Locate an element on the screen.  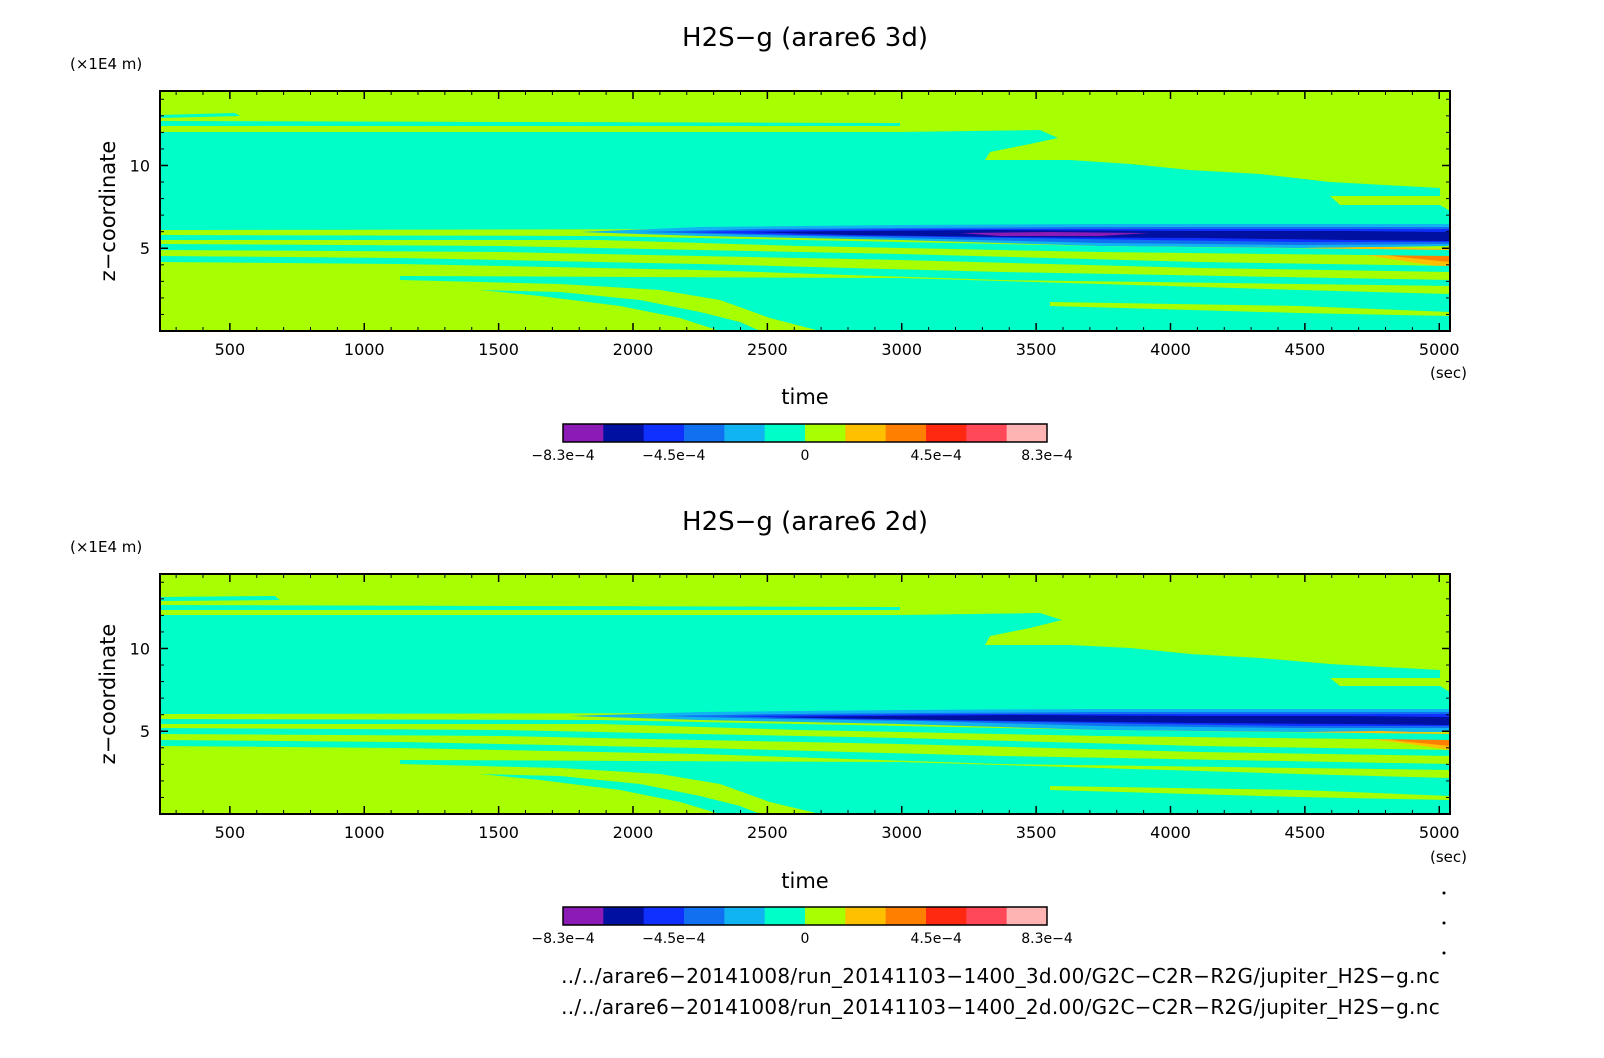
colorbar: −8.3e−4 −4.5e−4 0 4.5e−4 8.3e−4 is located at coordinates (802, 926).